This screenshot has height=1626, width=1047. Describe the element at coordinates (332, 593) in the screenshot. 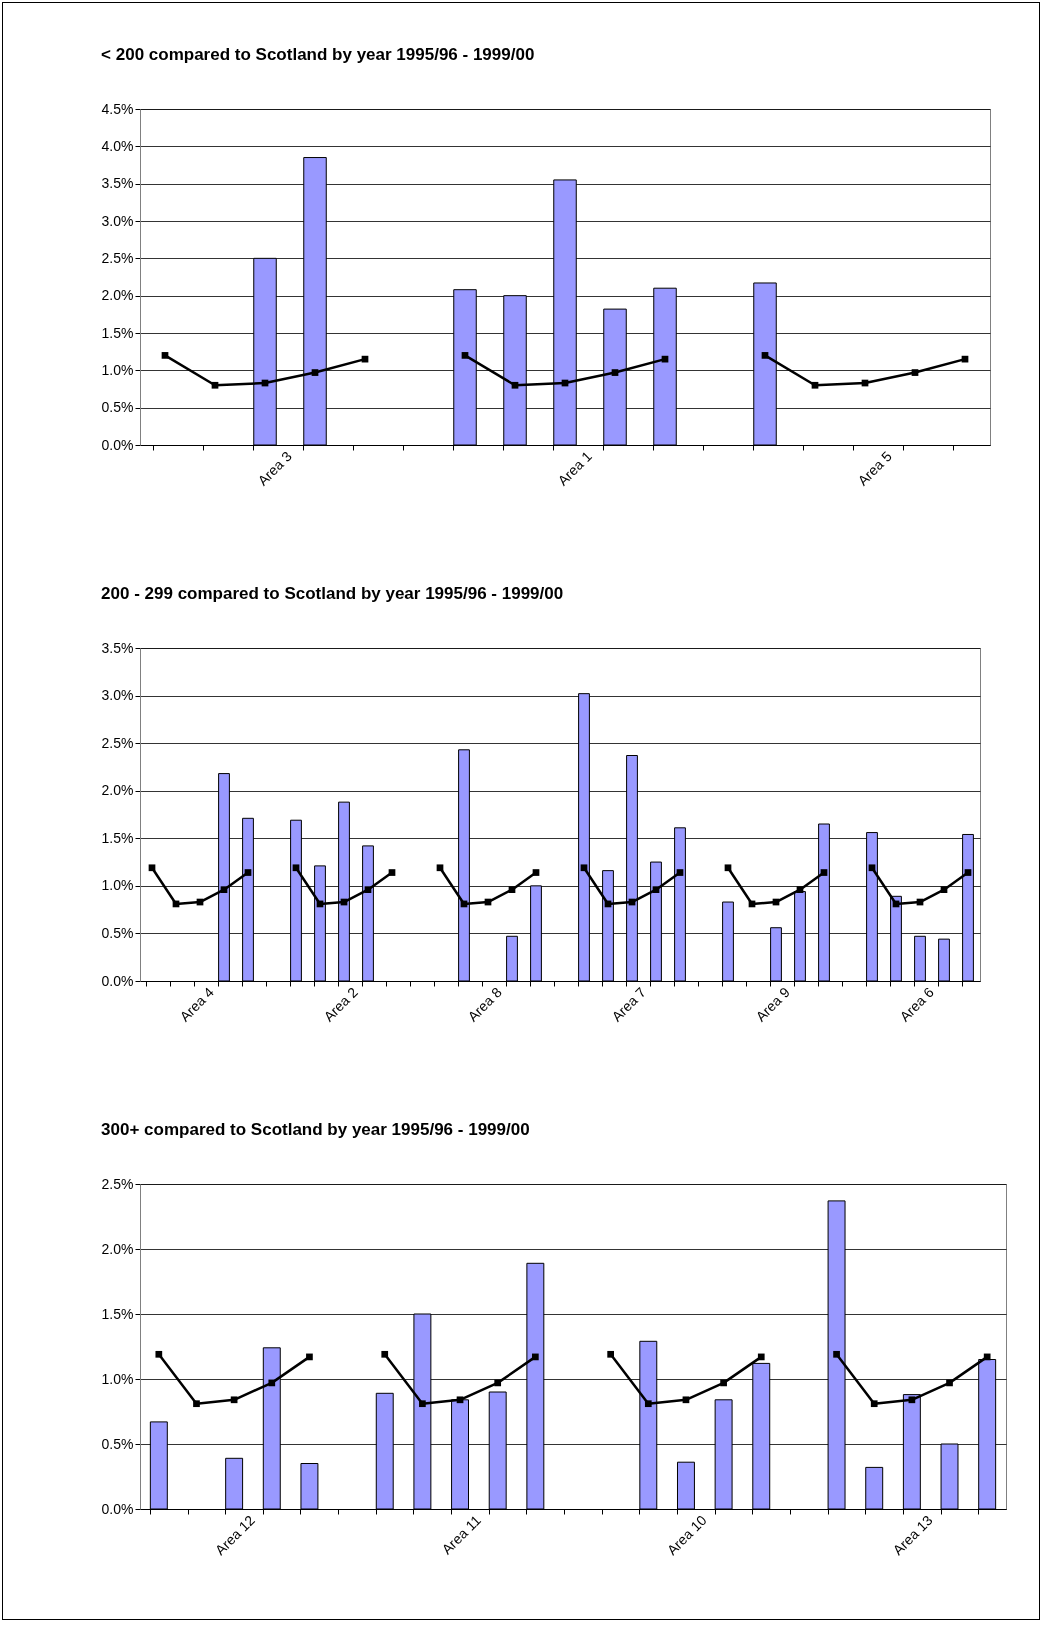

I see `chart-title: 200 - 299 compared to Scotland by year 1995/96 - 1999/00` at that location.